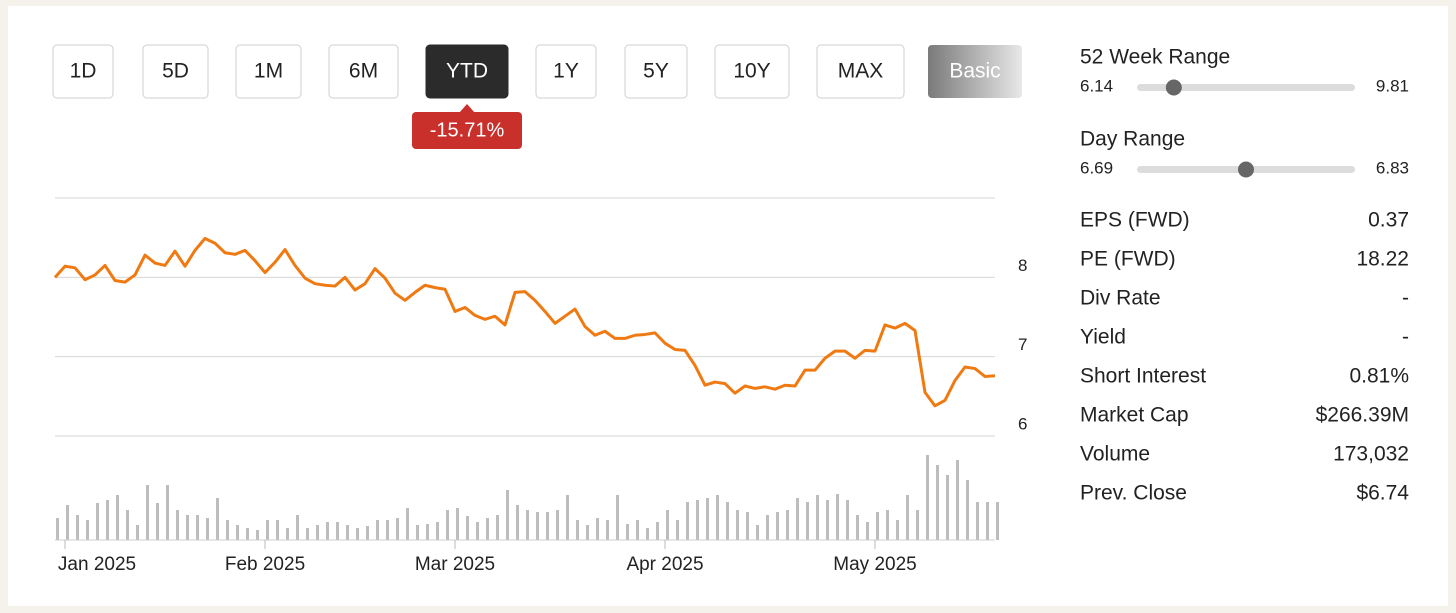 This screenshot has width=1456, height=613. What do you see at coordinates (1022, 423) in the screenshot?
I see `y-tick-label: 6` at bounding box center [1022, 423].